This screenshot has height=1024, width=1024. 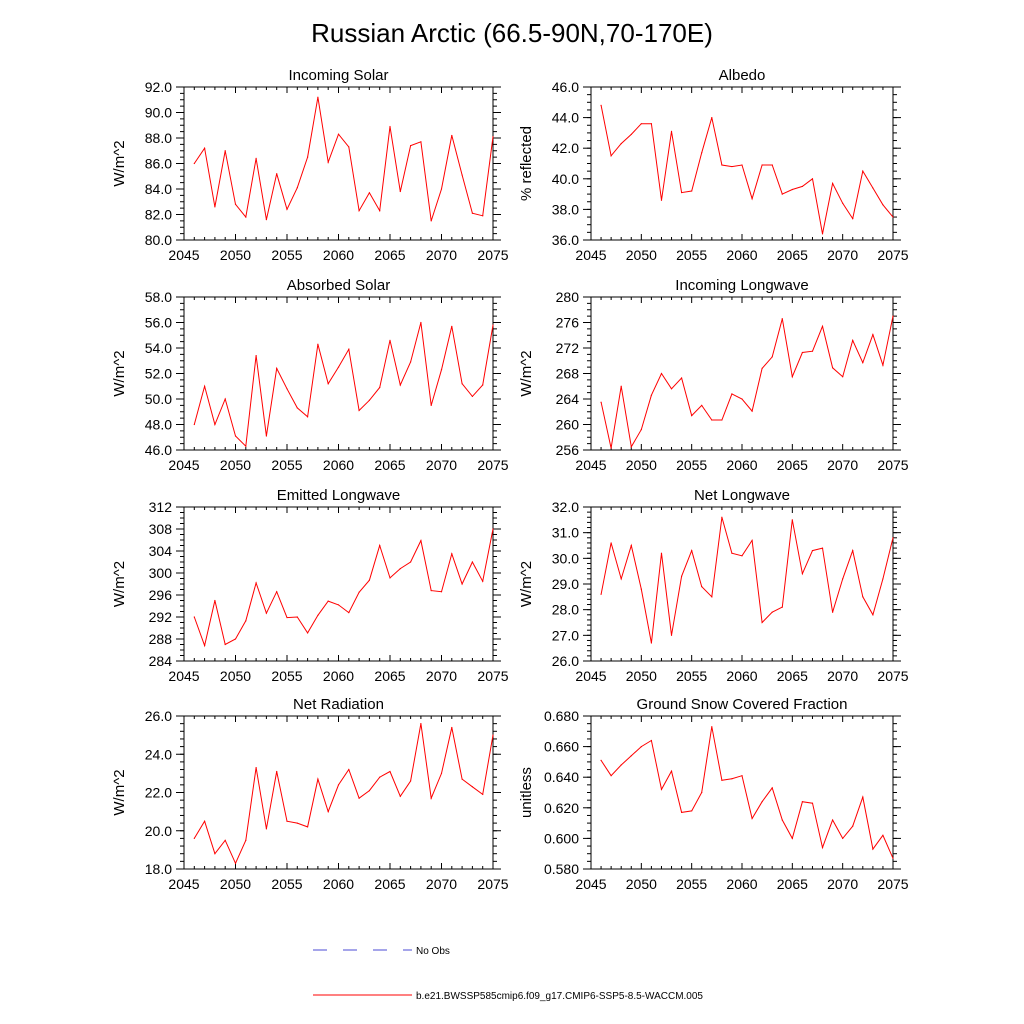 I want to click on plot-frame, so click(x=742, y=792).